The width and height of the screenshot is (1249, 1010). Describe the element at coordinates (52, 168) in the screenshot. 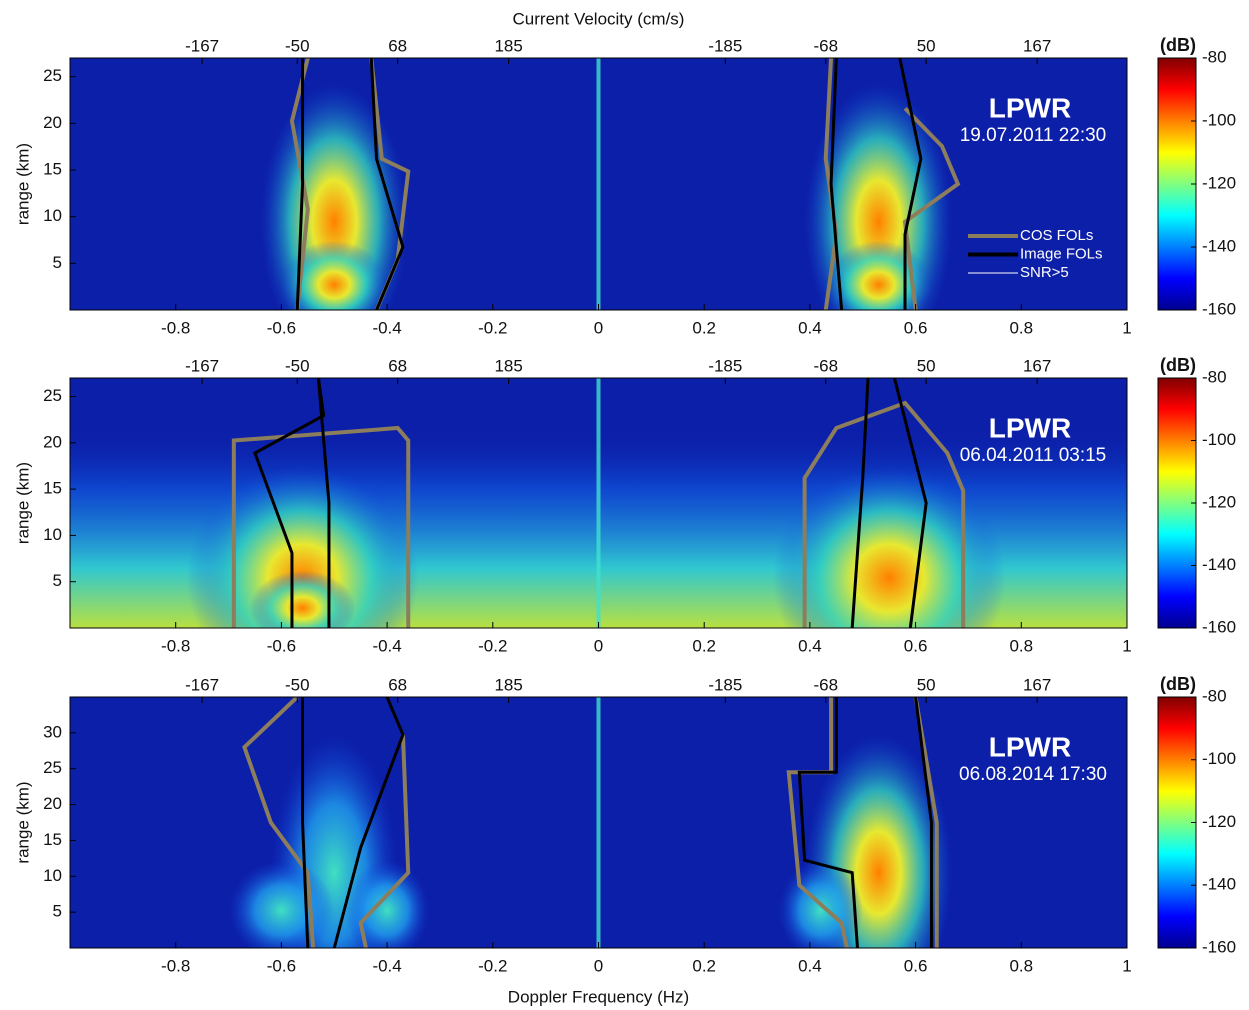

I see `y-tick-label: 15` at that location.